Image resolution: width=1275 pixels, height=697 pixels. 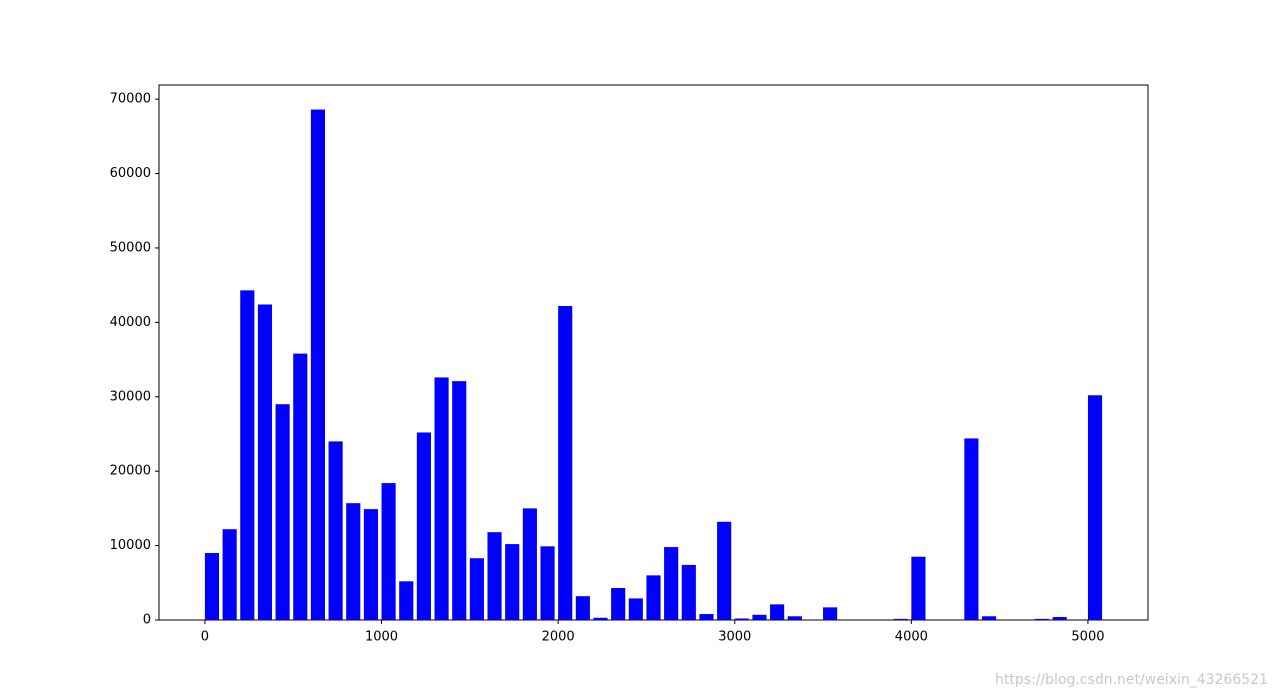 What do you see at coordinates (558, 637) in the screenshot?
I see `x-tick-label: 2000` at bounding box center [558, 637].